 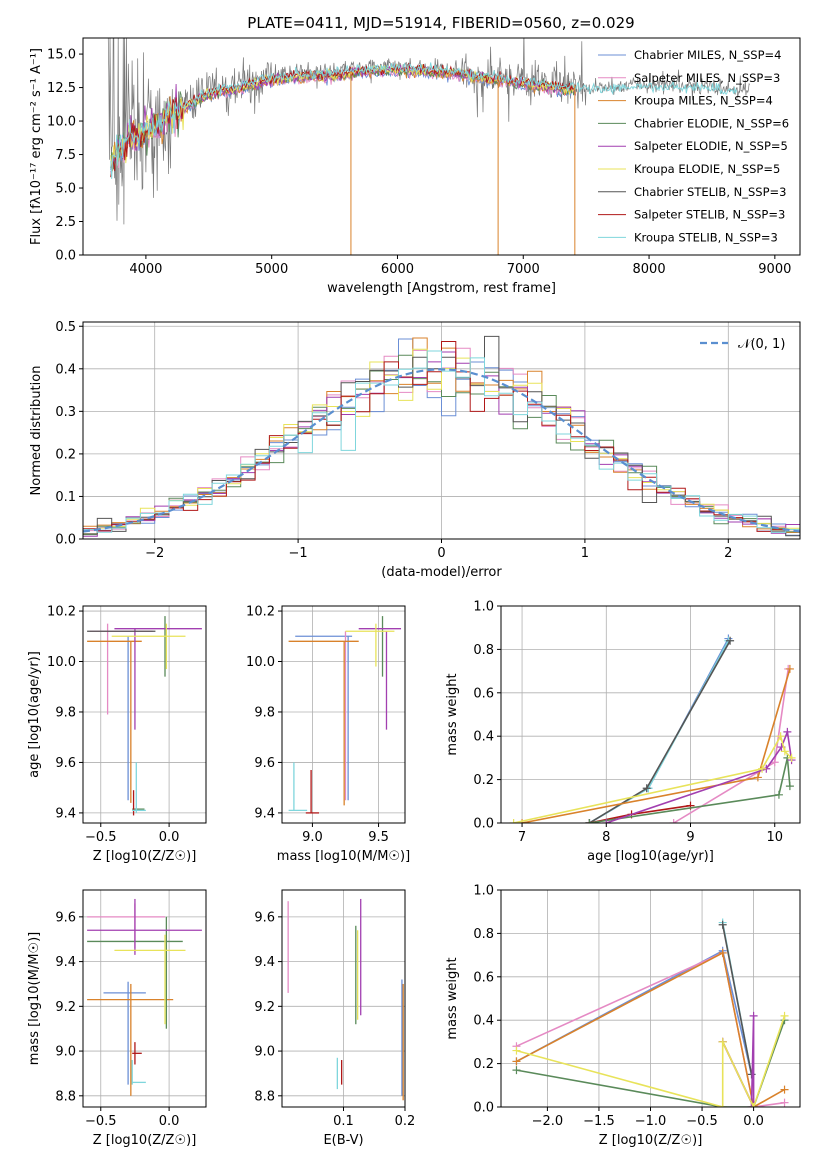 What do you see at coordinates (65, 189) in the screenshot?
I see `ytick-label-2: 5.0` at bounding box center [65, 189].